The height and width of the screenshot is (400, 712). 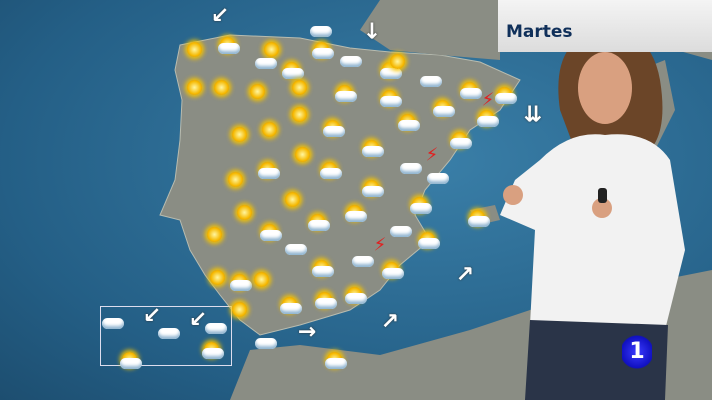 I want to click on canary-islands-inset, so click(x=166, y=336).